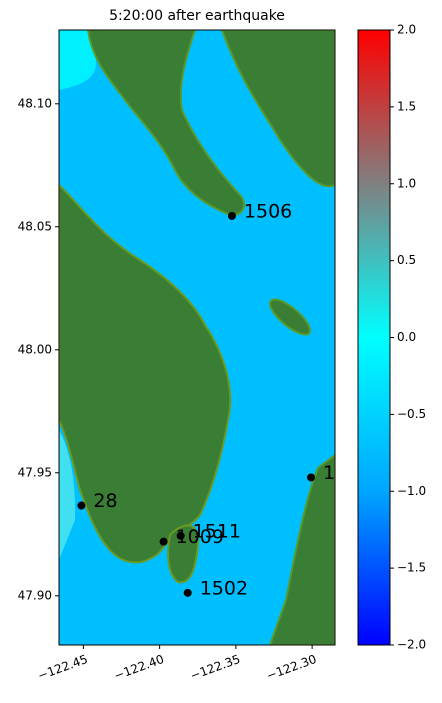 The width and height of the screenshot is (442, 703). Describe the element at coordinates (224, 588) in the screenshot. I see `gauge-label: 1502` at that location.